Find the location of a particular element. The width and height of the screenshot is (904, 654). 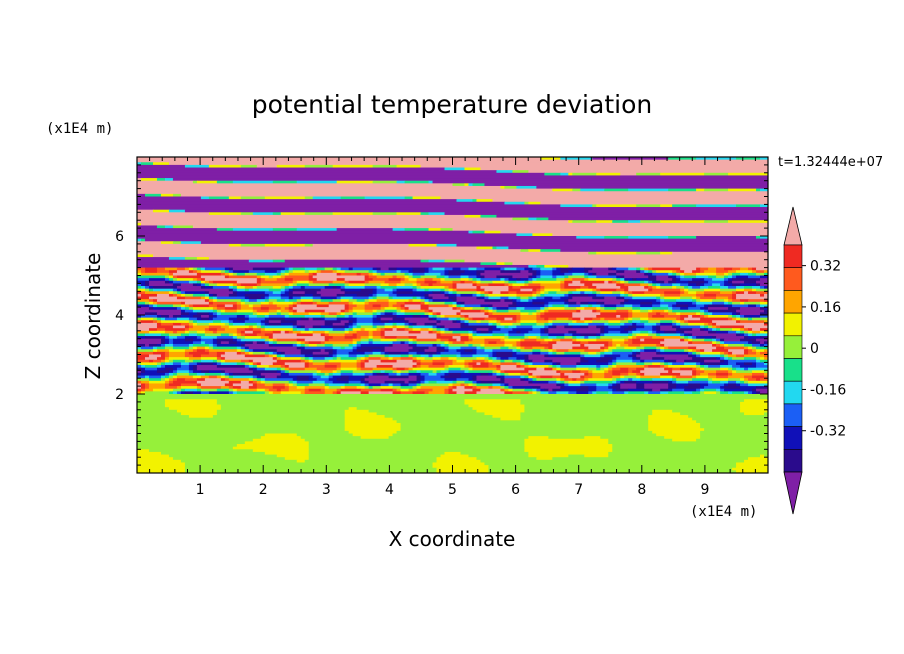

colorbar-segment is located at coordinates (793, 347).